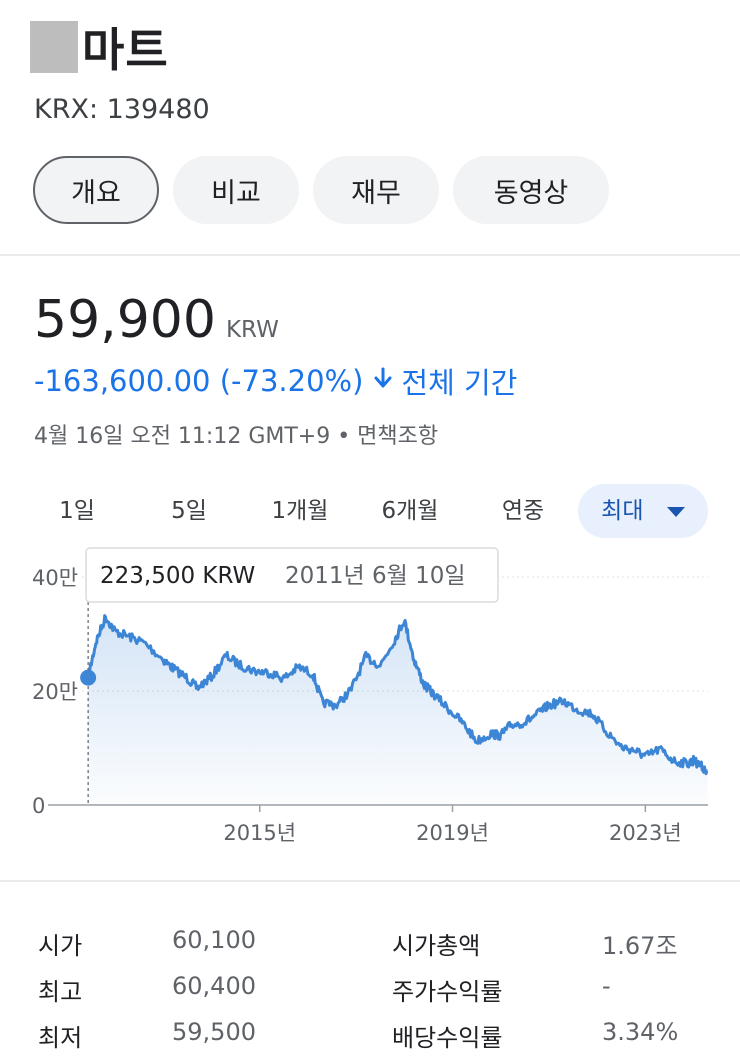 The image size is (740, 1063). I want to click on tooltip-date: 2011년 6월 10일, so click(375, 576).